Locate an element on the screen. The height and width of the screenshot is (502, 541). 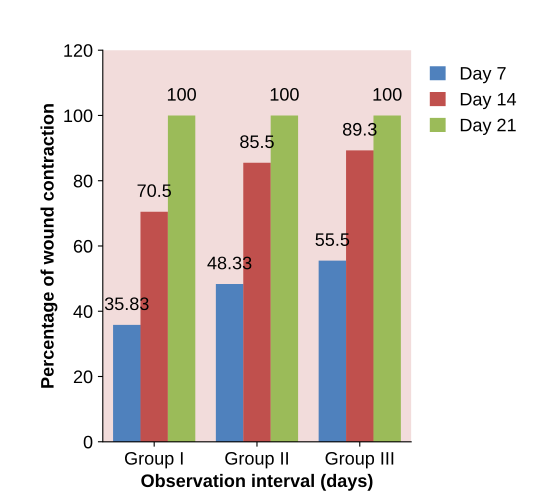
y-tick-label: 20 is located at coordinates (83, 377).